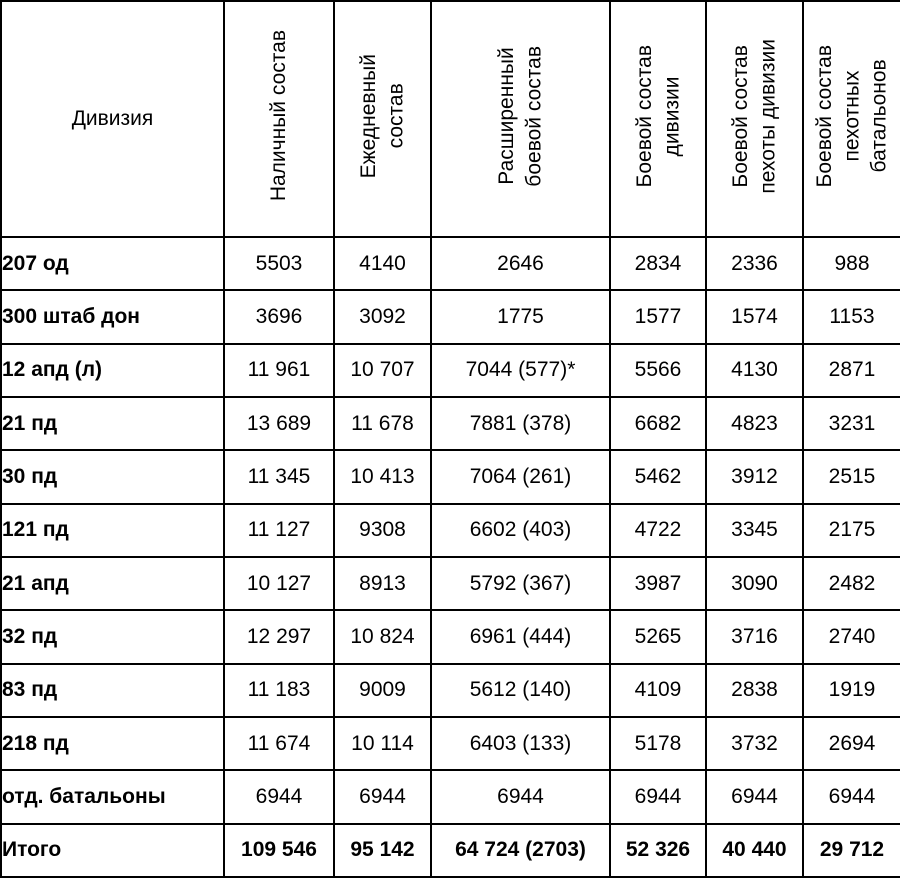  What do you see at coordinates (658, 850) in the screenshot?
I see `cell: 52 326` at bounding box center [658, 850].